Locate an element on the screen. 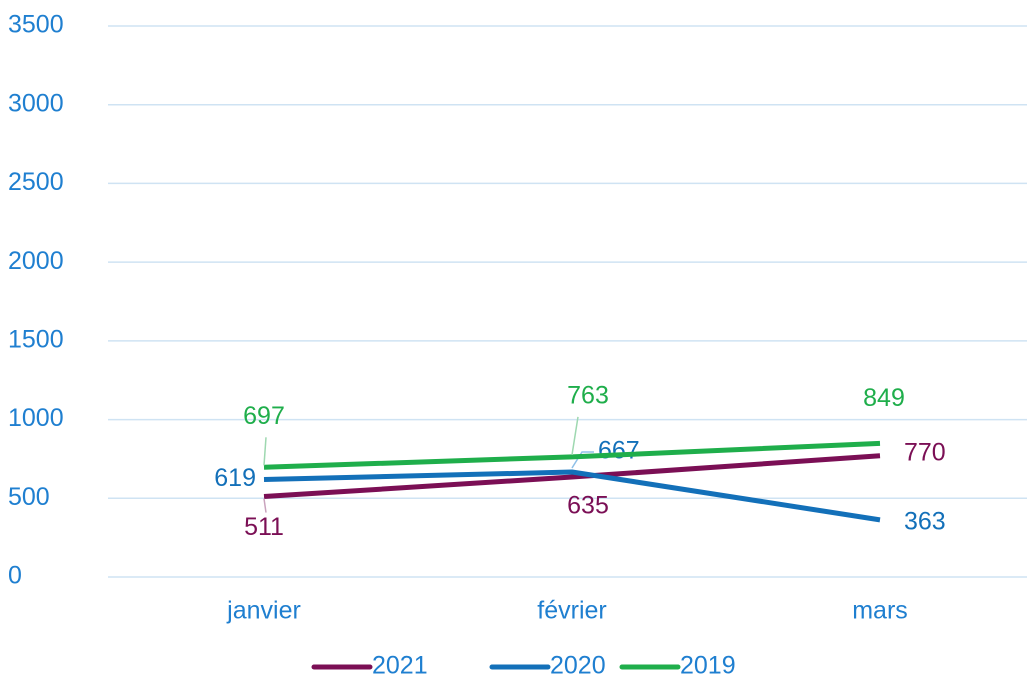 The width and height of the screenshot is (1029, 683). x-tick-label: février is located at coordinates (571, 611).